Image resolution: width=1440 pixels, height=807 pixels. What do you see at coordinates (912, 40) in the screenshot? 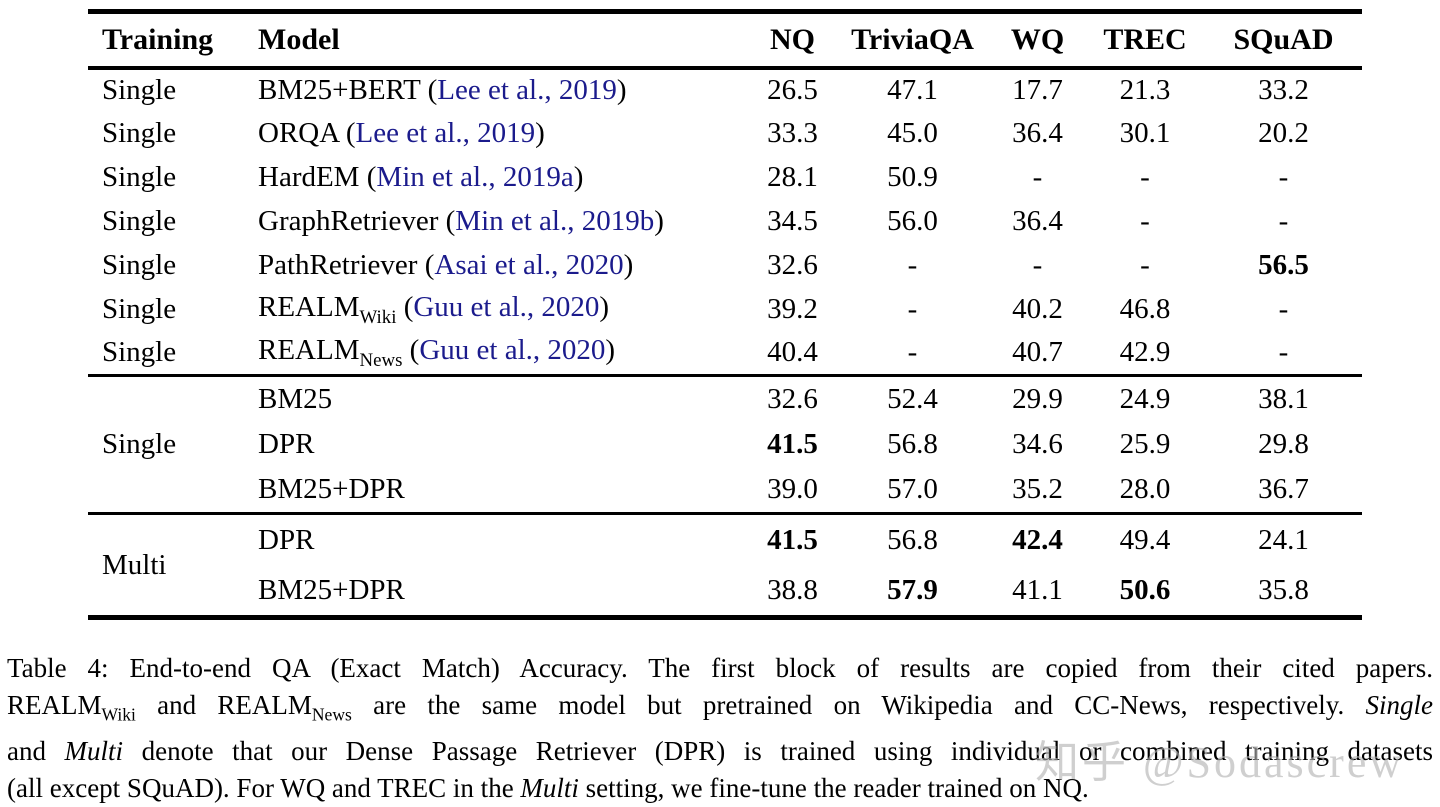
I see `column-header-triviaqa: TriviaQA` at bounding box center [912, 40].